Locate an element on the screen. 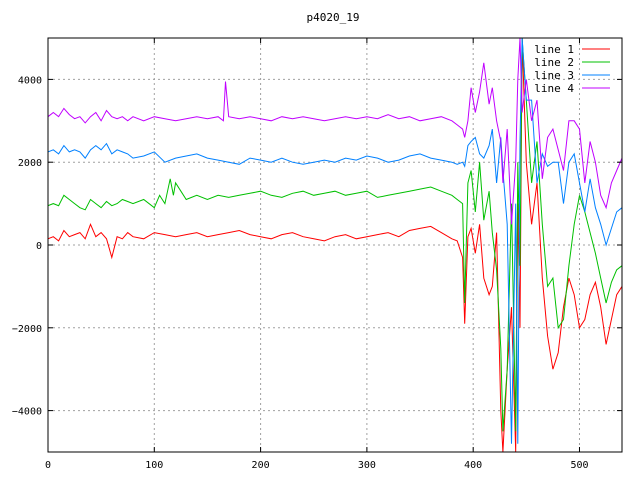 The height and width of the screenshot is (480, 640). x-tick-label: 100 is located at coordinates (154, 465).